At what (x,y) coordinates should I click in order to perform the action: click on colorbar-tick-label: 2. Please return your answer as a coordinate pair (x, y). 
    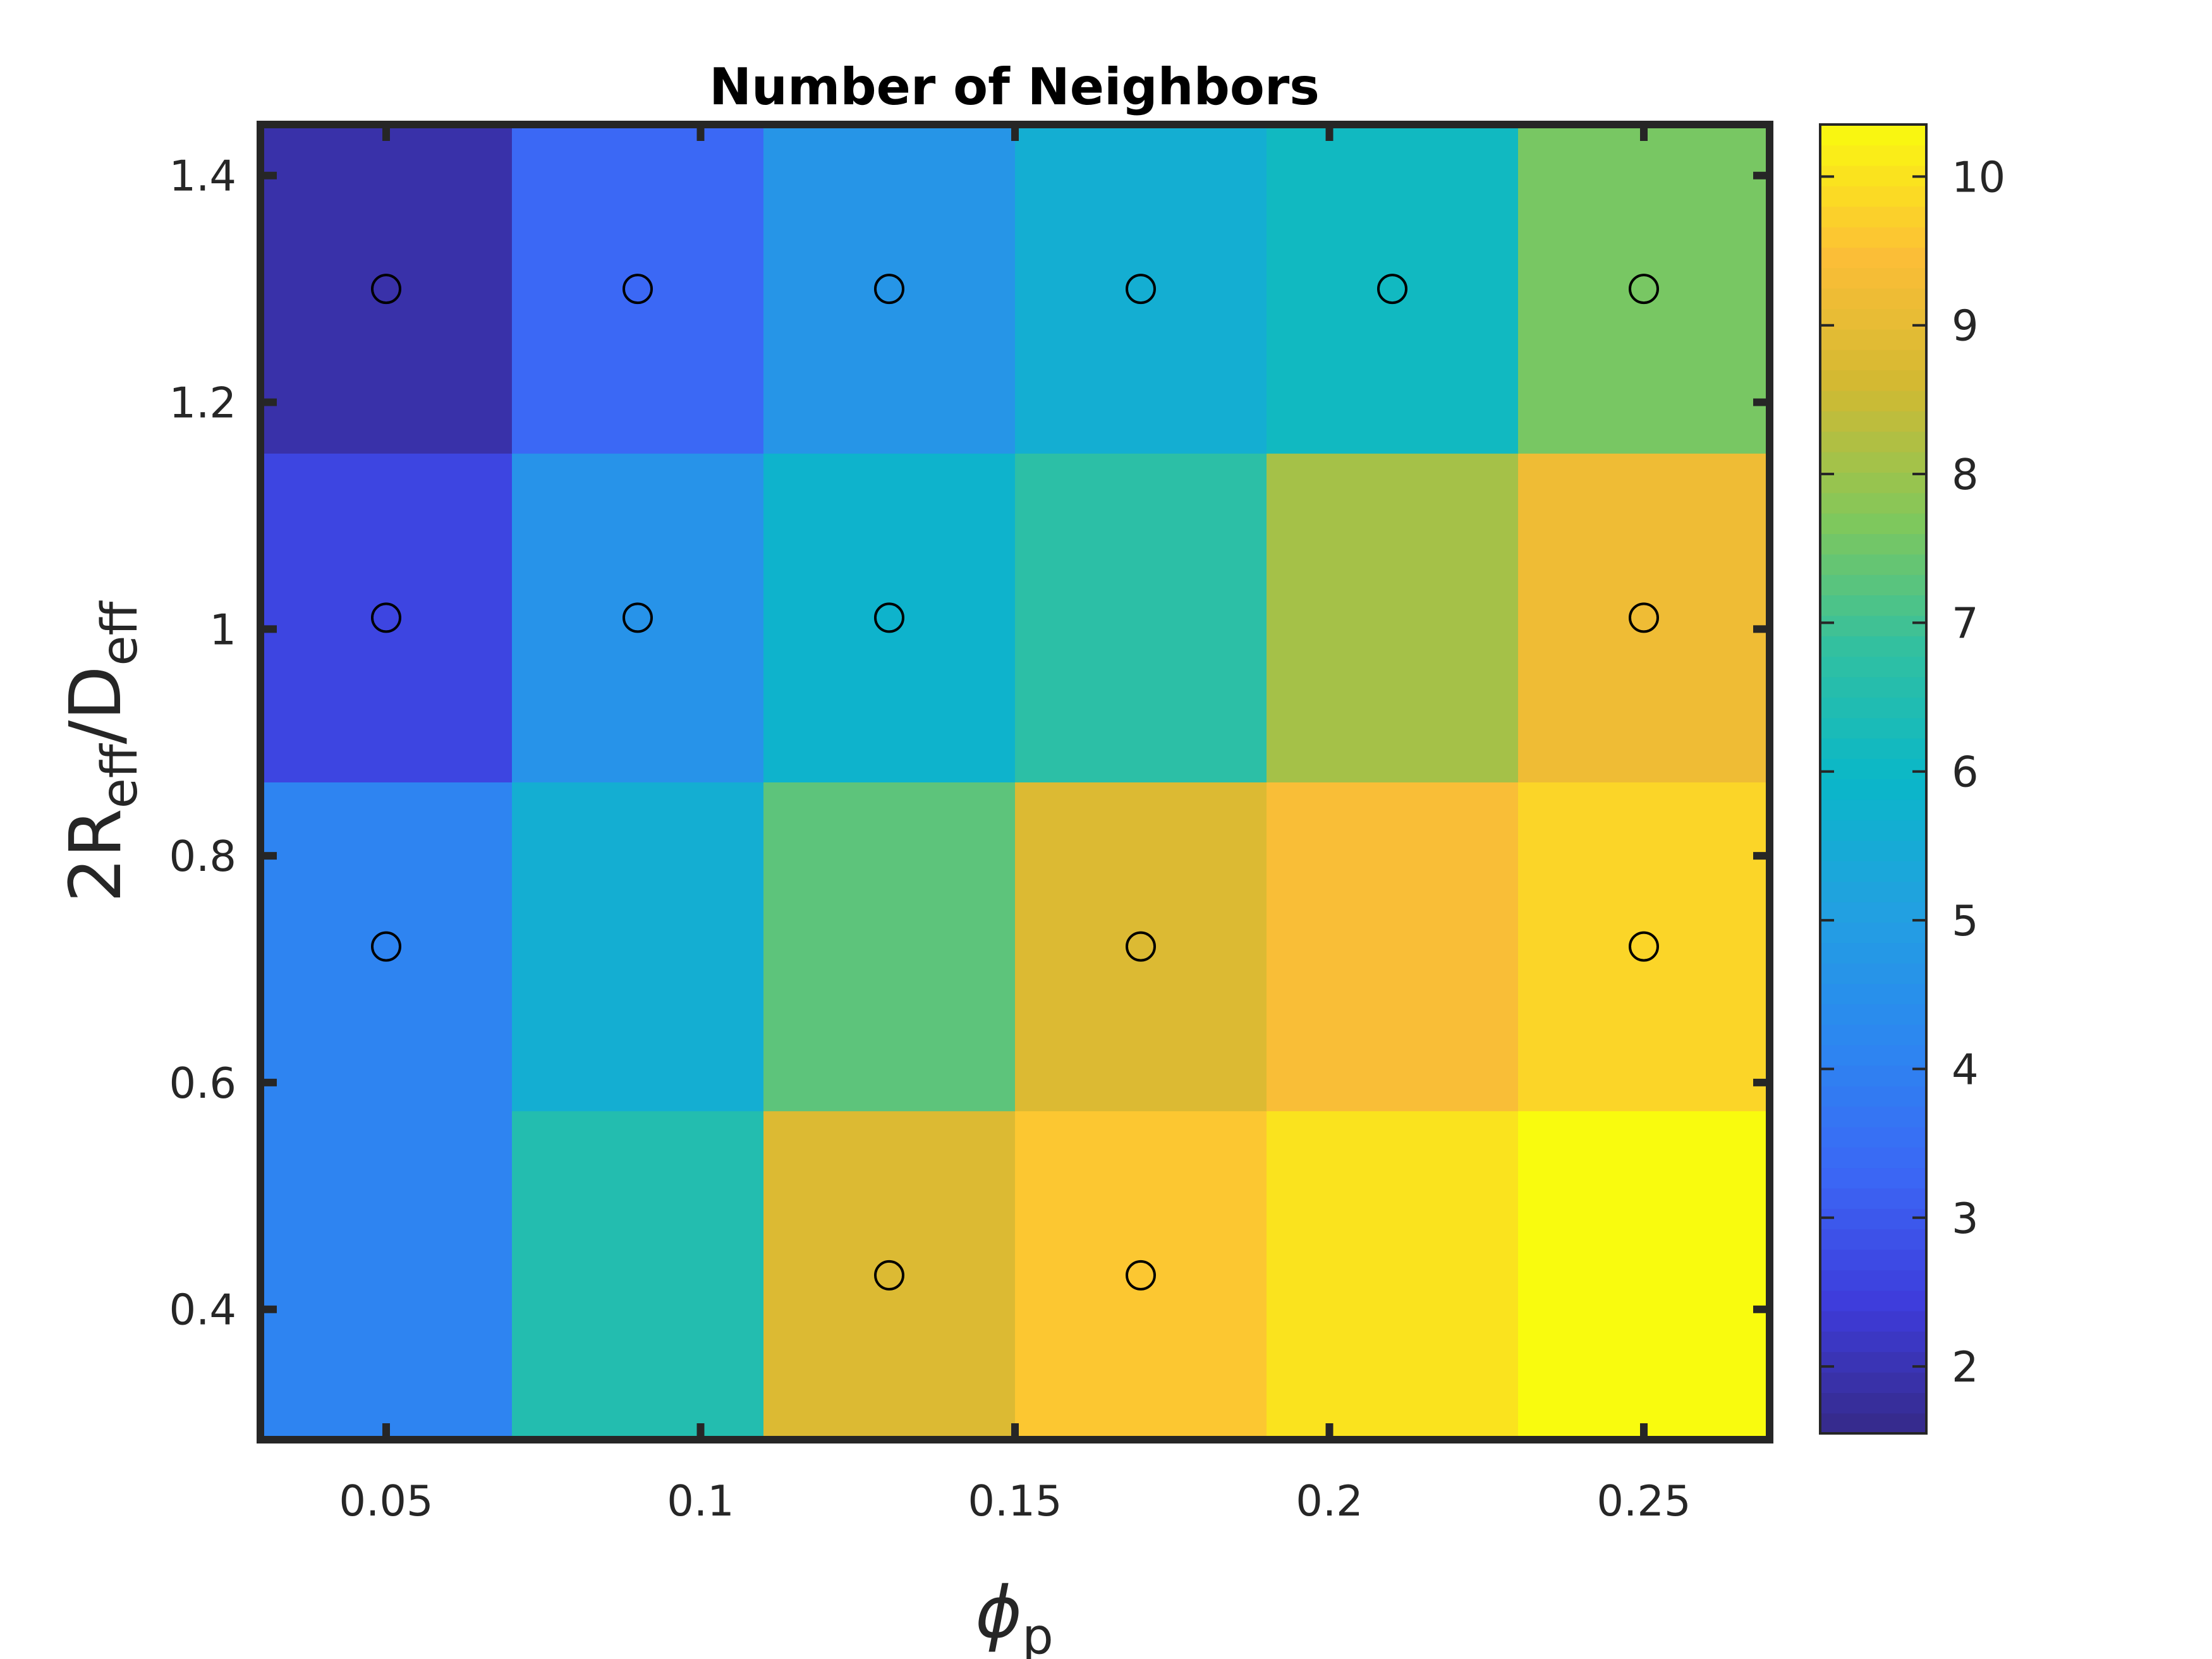
    Looking at the image, I should click on (1965, 1367).